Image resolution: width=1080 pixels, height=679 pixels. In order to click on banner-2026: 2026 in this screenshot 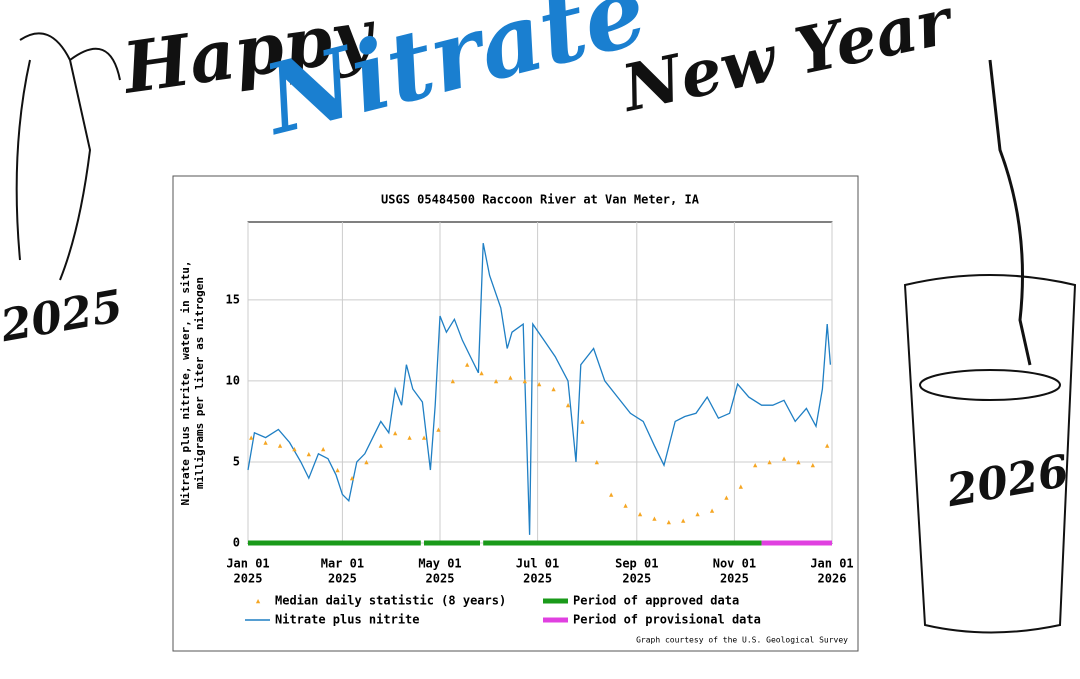, I will do `click(1007, 482)`.